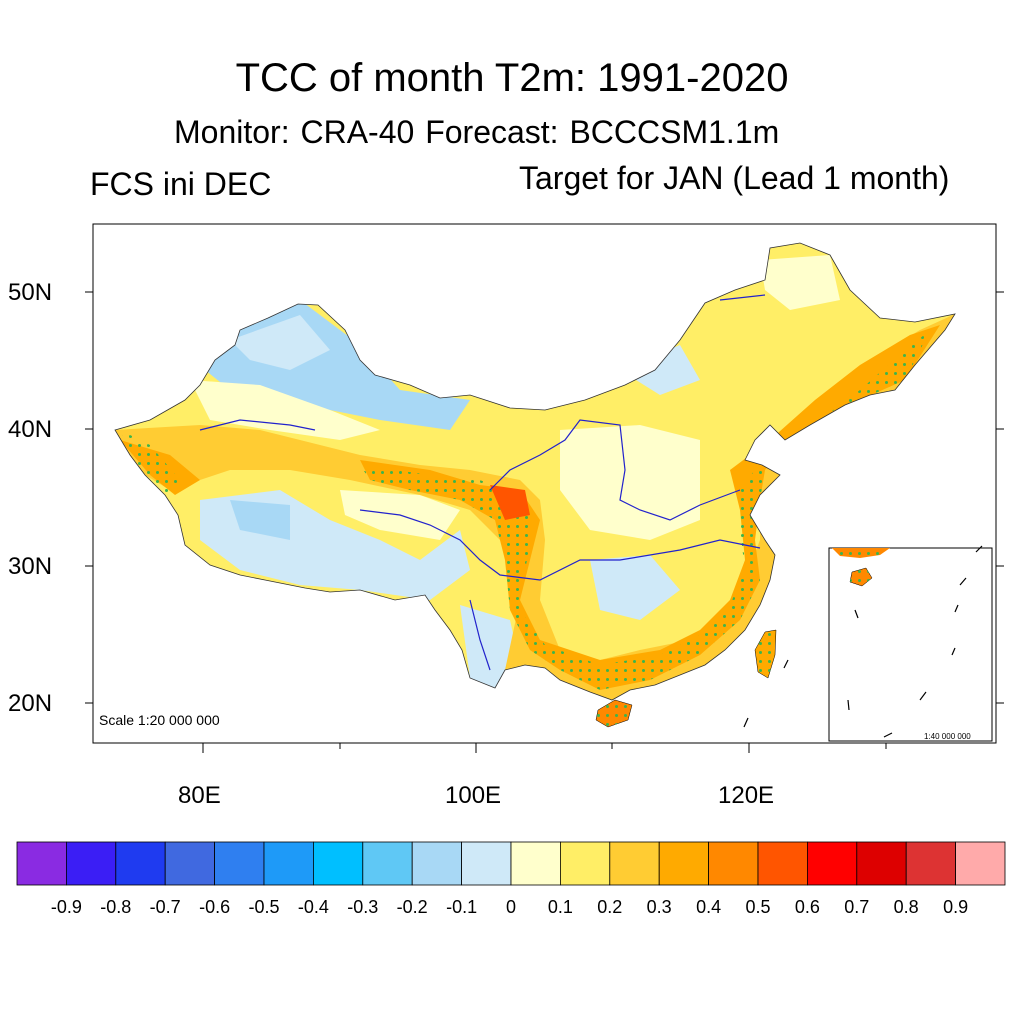 This screenshot has height=1024, width=1024. Describe the element at coordinates (181, 184) in the screenshot. I see `init-label: FCS ini DEC` at that location.